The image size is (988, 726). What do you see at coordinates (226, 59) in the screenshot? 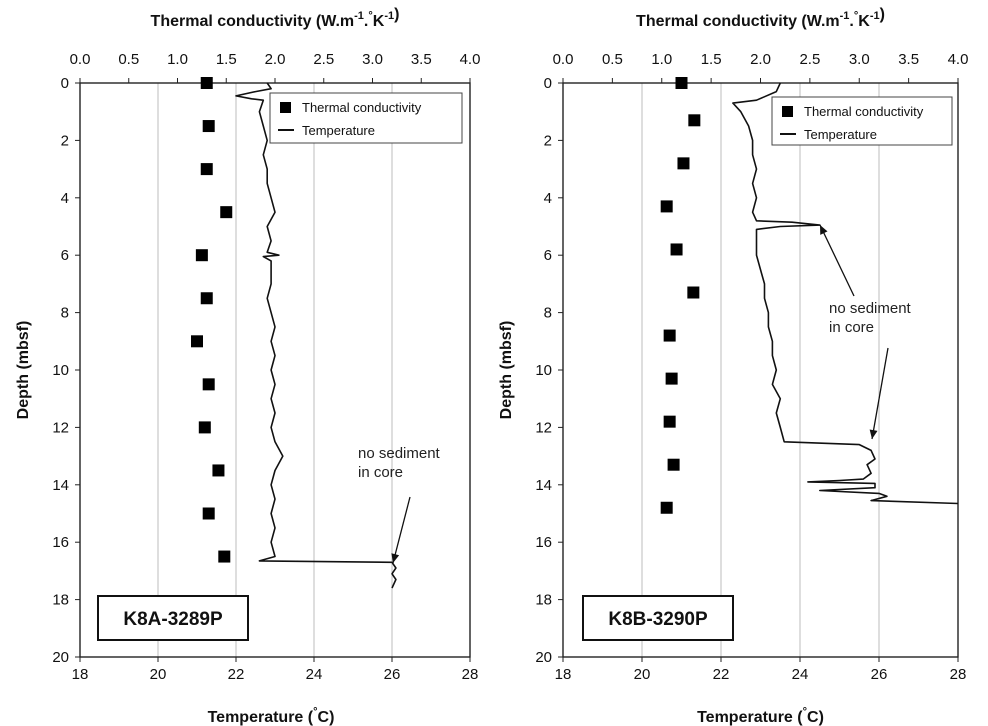
I see `top-tick-label: 1.5` at bounding box center [226, 59].